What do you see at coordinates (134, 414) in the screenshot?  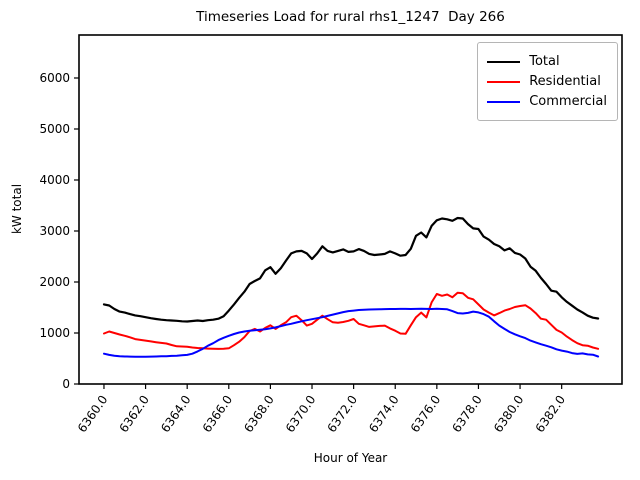 I see `x-tick-label: 6362.0` at bounding box center [134, 414].